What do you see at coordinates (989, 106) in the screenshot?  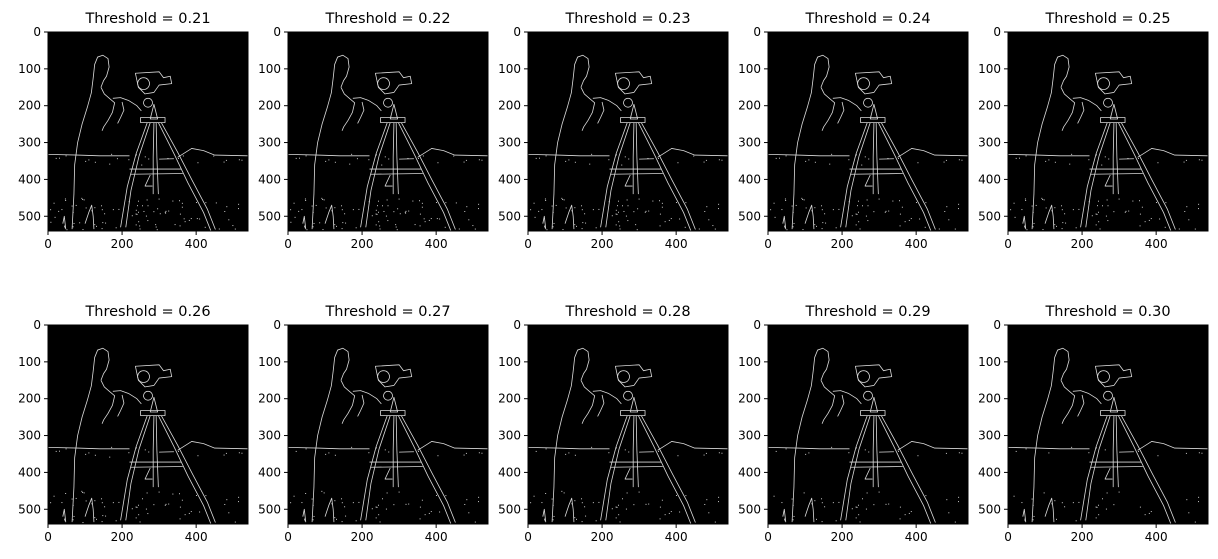 I see `y-tick-label: 200` at bounding box center [989, 106].